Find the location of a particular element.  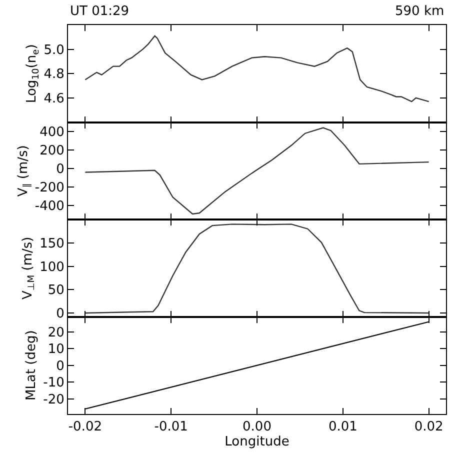

y-tick-label: 4.8 is located at coordinates (54, 74).